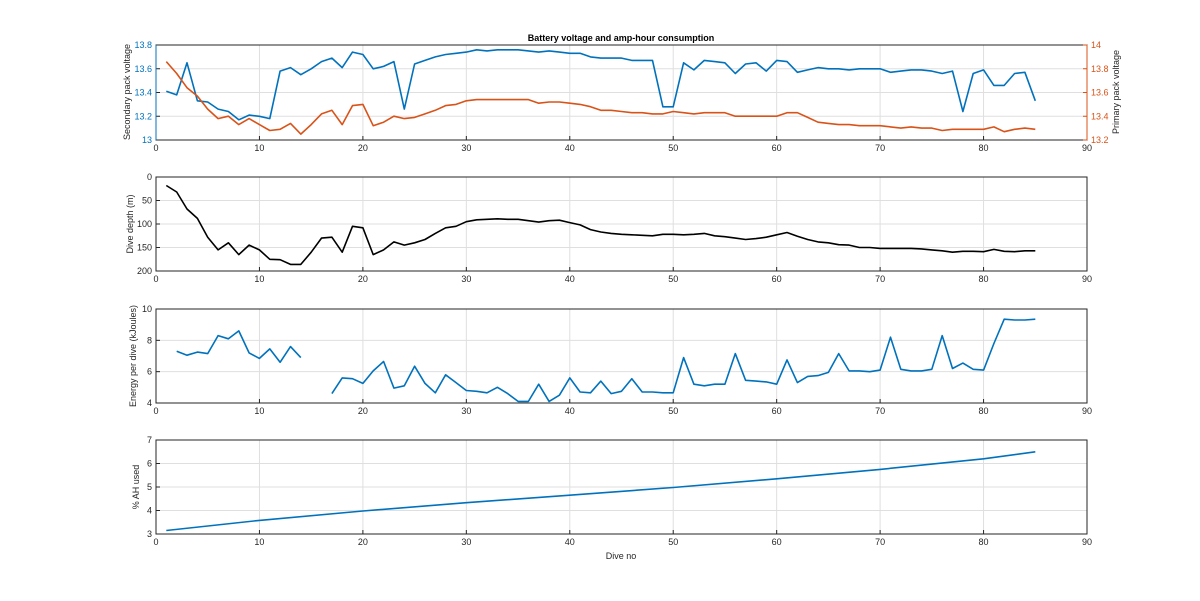  What do you see at coordinates (621, 38) in the screenshot?
I see `figure-title: Battery voltage and amp-hour consumption` at bounding box center [621, 38].